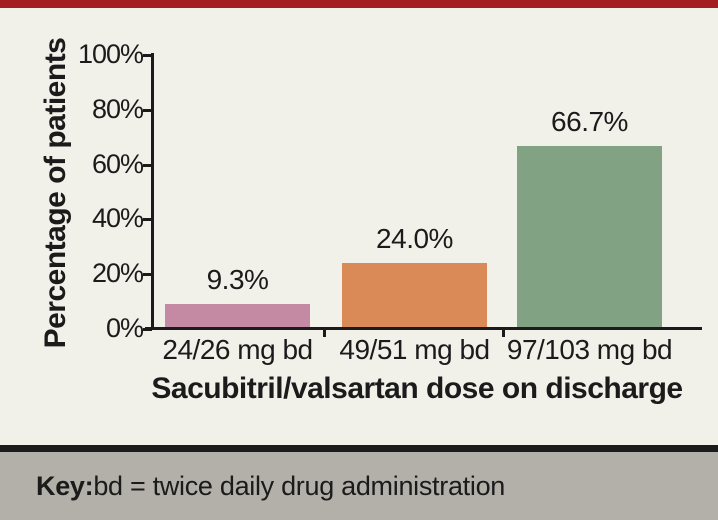 The width and height of the screenshot is (718, 520). I want to click on x-axis-line, so click(423, 328).